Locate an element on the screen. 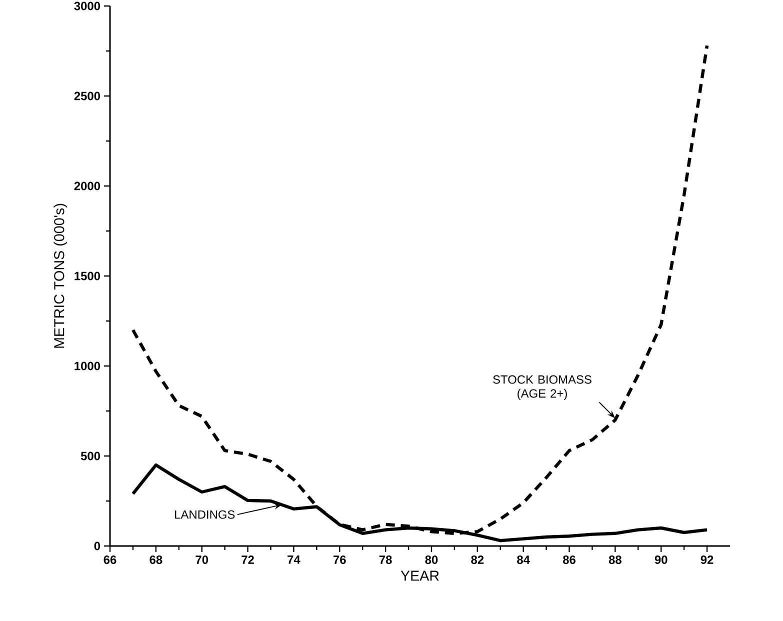 This screenshot has width=783, height=621. x-tick-label: 84 is located at coordinates (523, 560).